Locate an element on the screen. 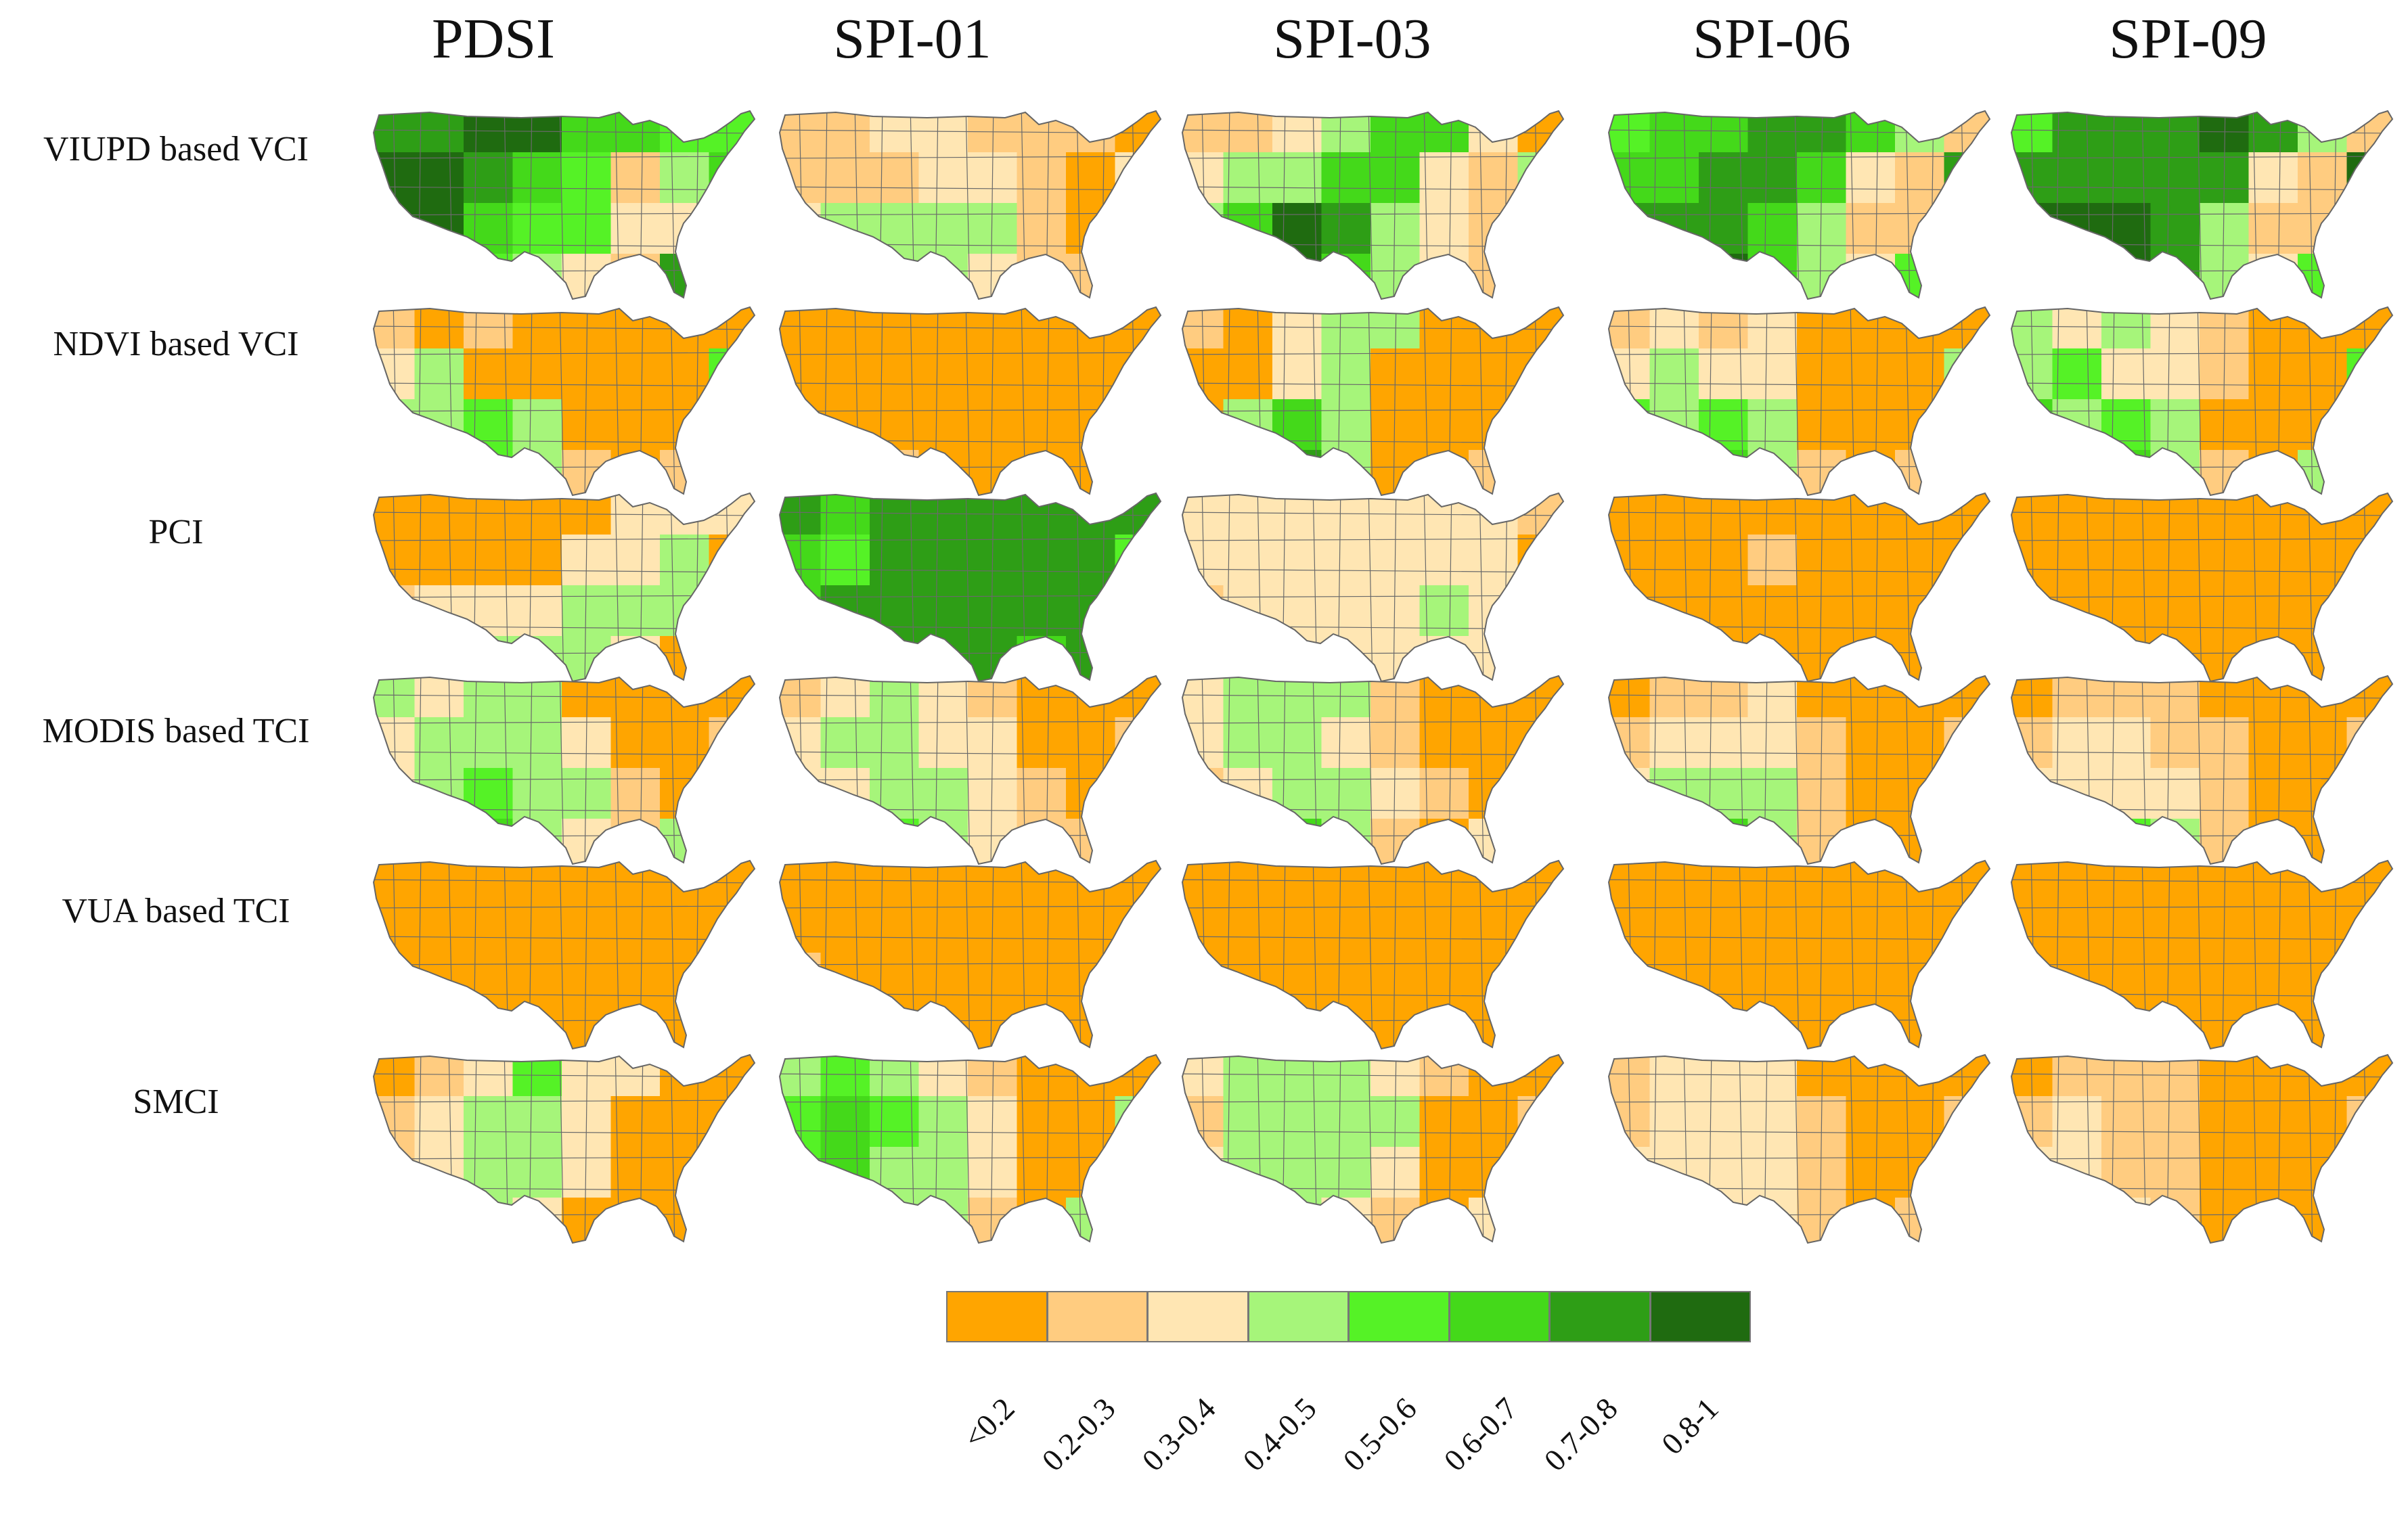  row-label-vua-tci: VUA based TCI is located at coordinates (176, 911).